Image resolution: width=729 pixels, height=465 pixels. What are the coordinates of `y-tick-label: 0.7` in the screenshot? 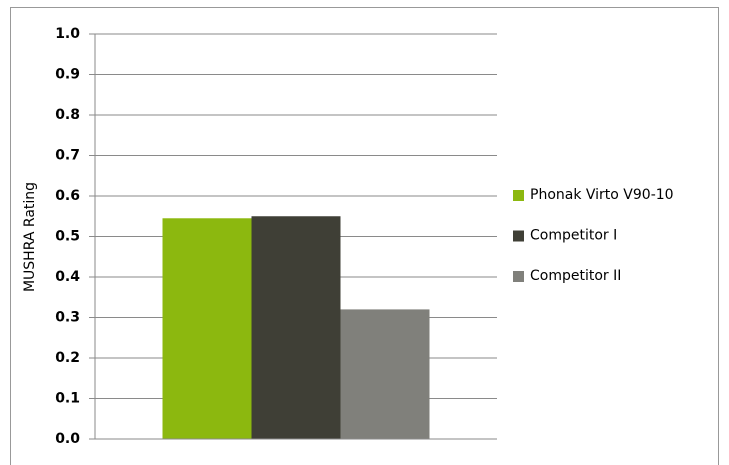 It's located at (67, 156).